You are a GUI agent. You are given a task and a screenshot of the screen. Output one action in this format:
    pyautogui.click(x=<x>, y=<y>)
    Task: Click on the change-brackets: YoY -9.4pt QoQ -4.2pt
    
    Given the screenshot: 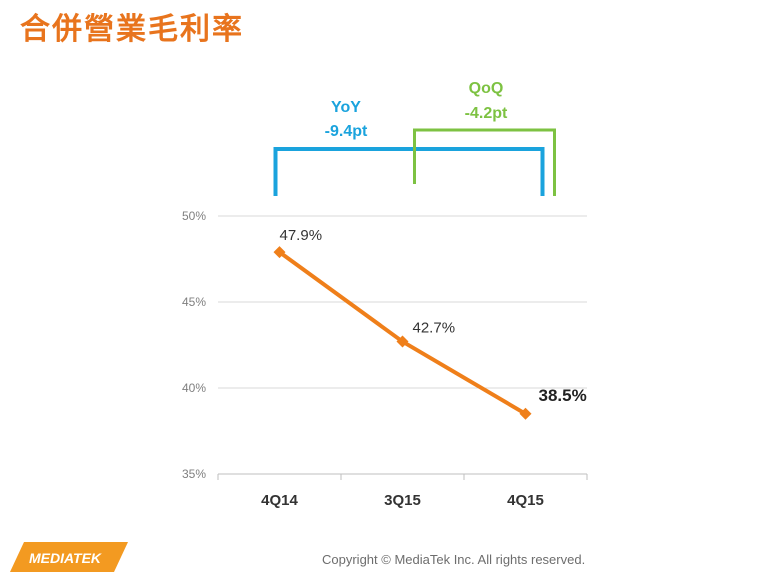 What is the action you would take?
    pyautogui.click(x=414, y=138)
    